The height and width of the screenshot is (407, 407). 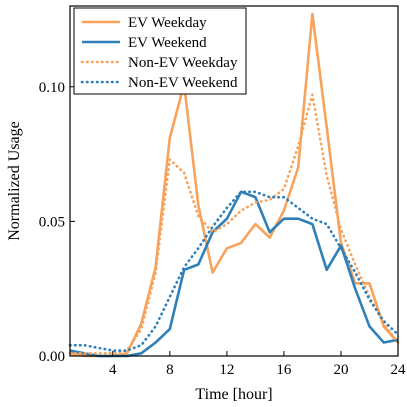 I want to click on y-tick-label: 0.05, so click(x=52, y=222).